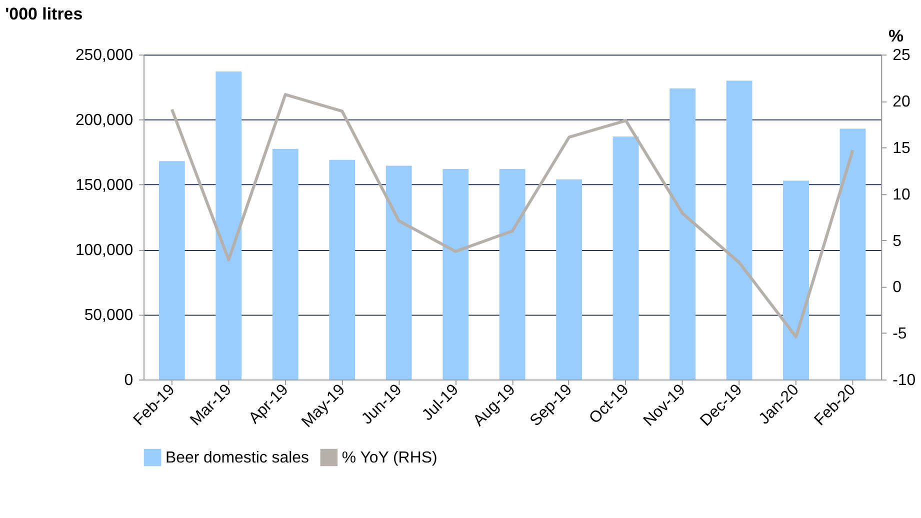 This screenshot has height=518, width=921. What do you see at coordinates (104, 185) in the screenshot?
I see `y-tick-label: 150,000` at bounding box center [104, 185].